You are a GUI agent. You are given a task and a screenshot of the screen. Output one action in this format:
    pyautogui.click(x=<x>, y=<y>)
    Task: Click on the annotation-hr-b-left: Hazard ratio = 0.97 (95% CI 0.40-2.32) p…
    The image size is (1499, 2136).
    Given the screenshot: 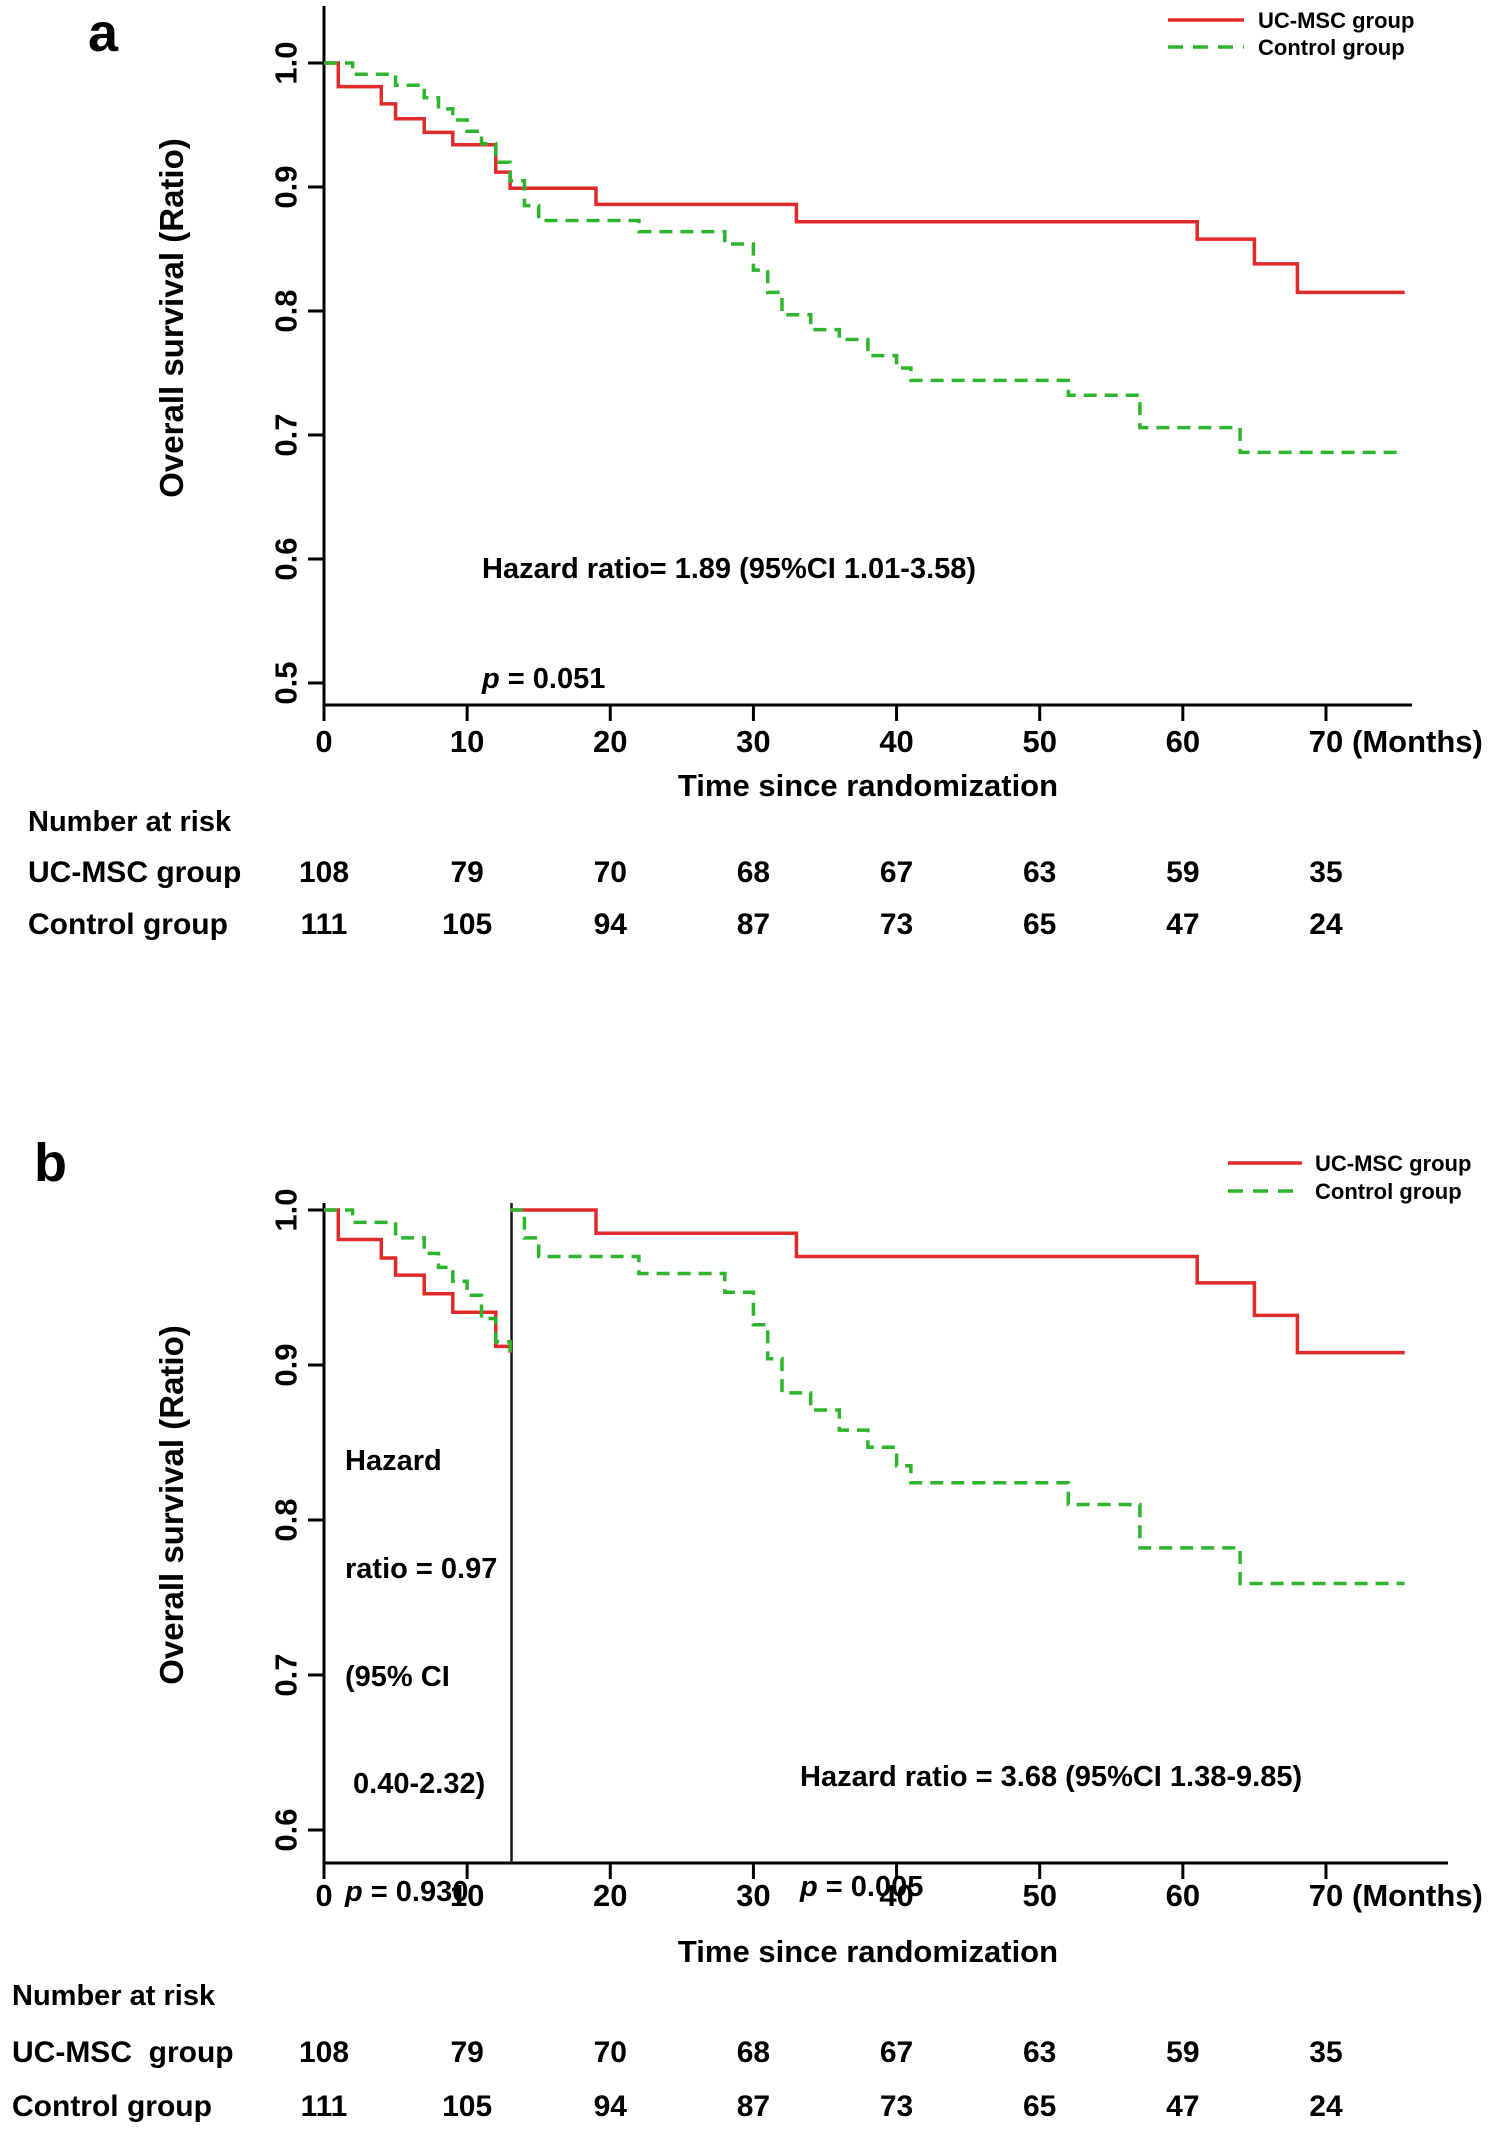 What is the action you would take?
    pyautogui.click(x=421, y=1677)
    